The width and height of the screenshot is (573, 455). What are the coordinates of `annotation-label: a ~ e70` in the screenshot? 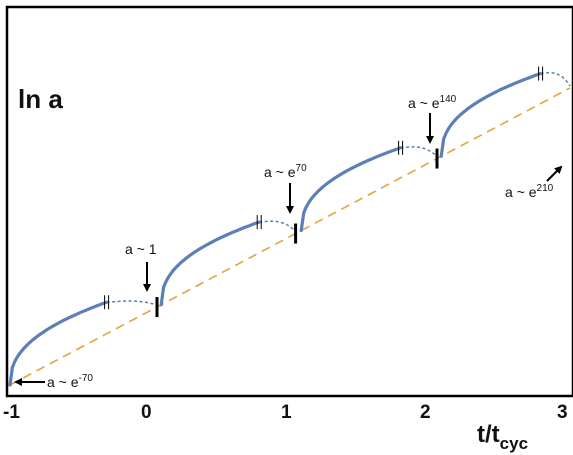 It's located at (285, 171).